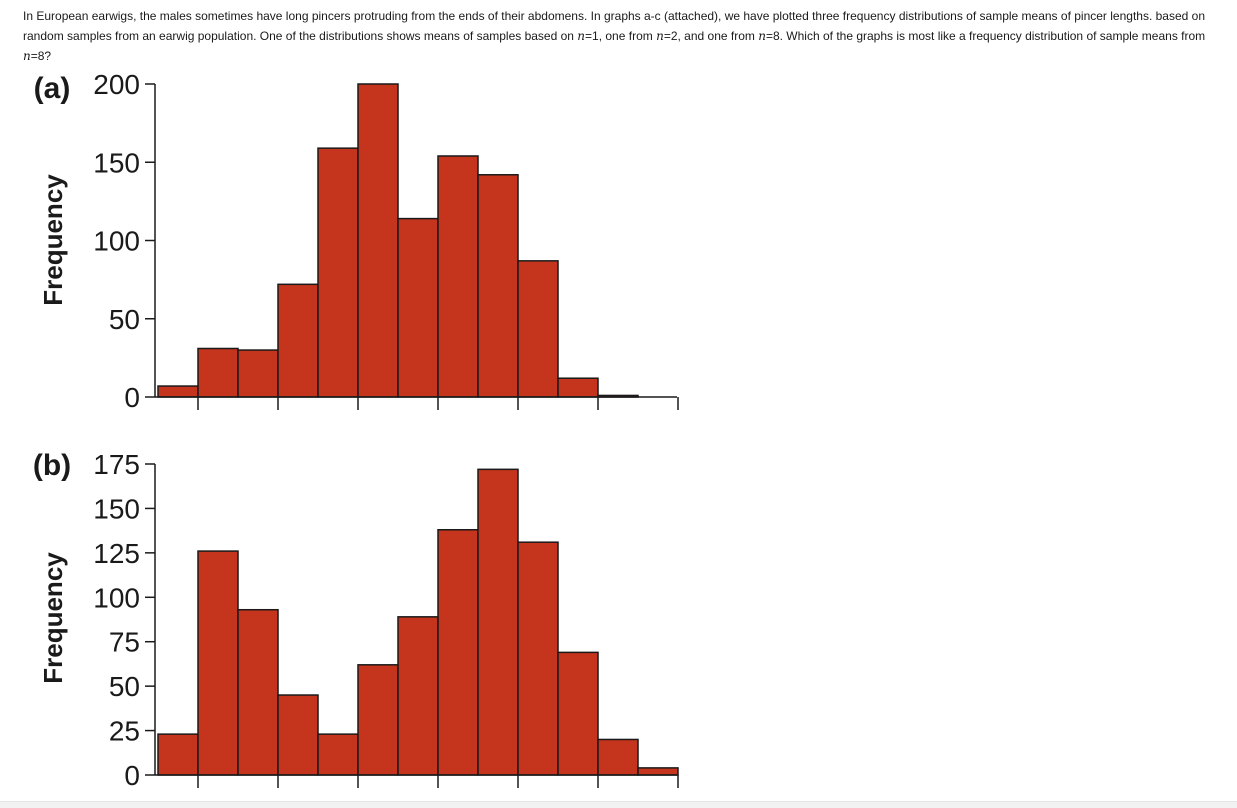  Describe the element at coordinates (116, 508) in the screenshot. I see `y-tick-label-b-150: 150` at that location.